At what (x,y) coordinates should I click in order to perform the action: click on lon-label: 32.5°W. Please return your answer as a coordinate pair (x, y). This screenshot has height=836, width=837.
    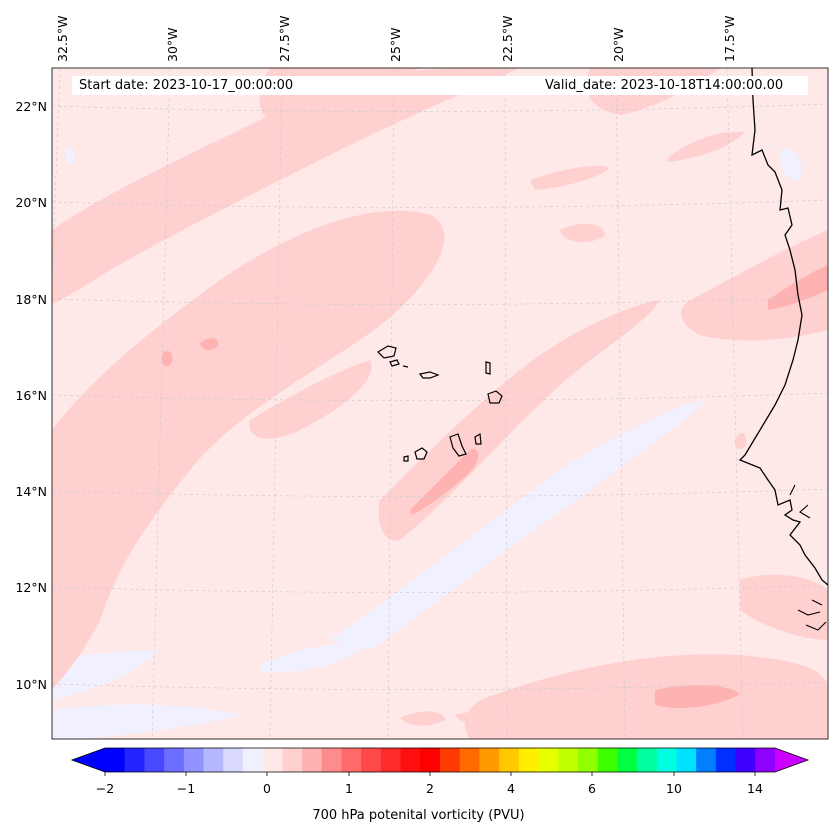
    Looking at the image, I should click on (62, 39).